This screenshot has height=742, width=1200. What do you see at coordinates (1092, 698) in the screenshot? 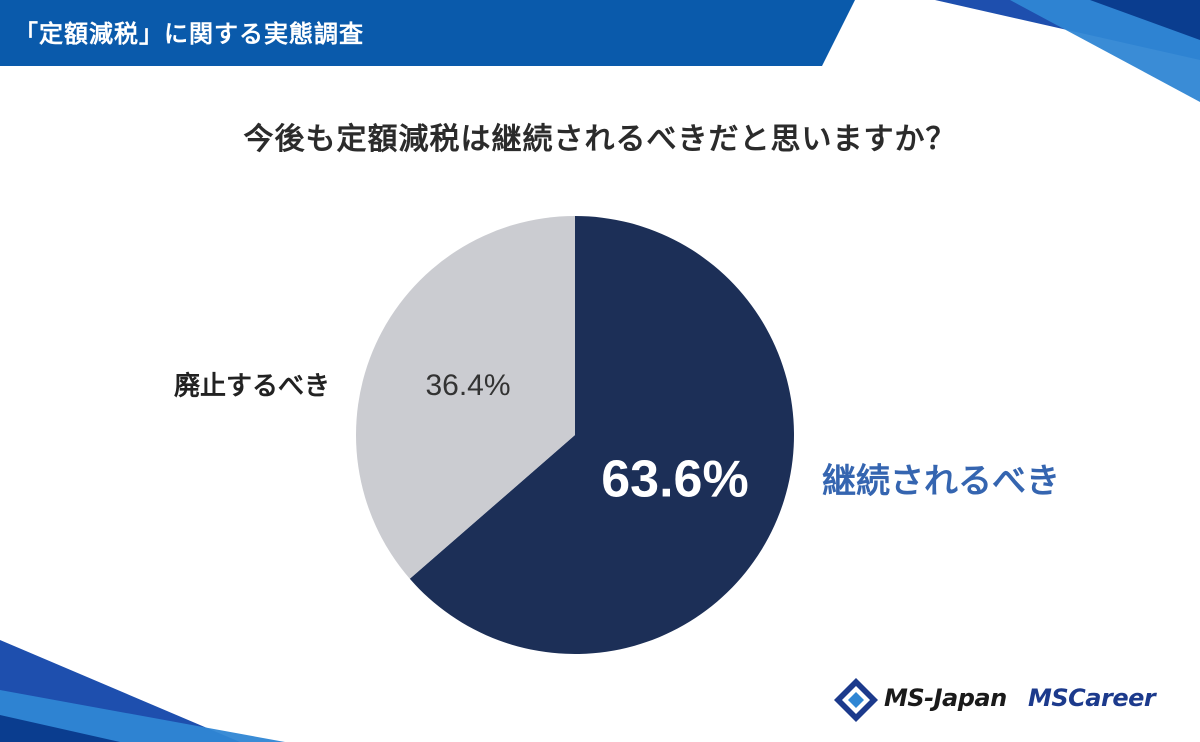
I see `ms-career-logo-text: MSCareer` at bounding box center [1092, 698].